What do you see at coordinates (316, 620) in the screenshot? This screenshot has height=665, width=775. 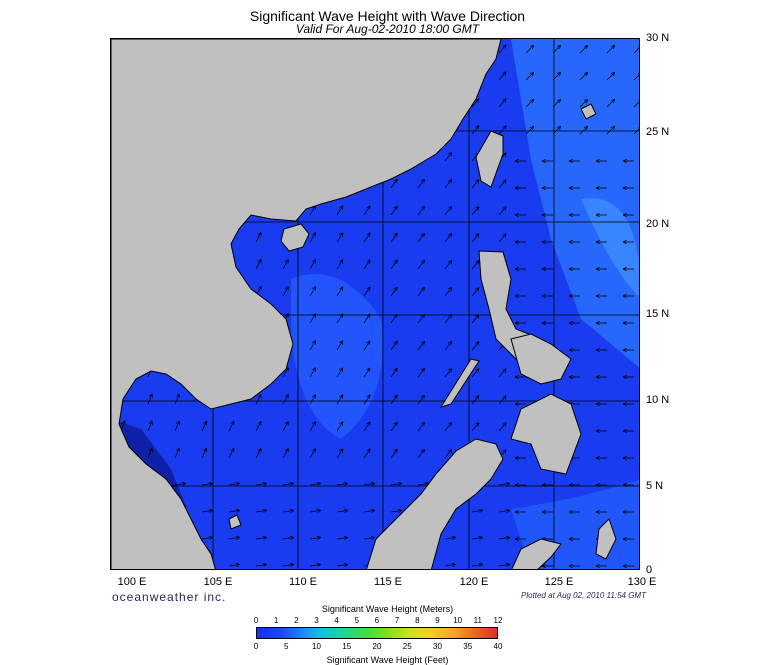 I see `colorbar-meter-tick: 3` at bounding box center [316, 620].